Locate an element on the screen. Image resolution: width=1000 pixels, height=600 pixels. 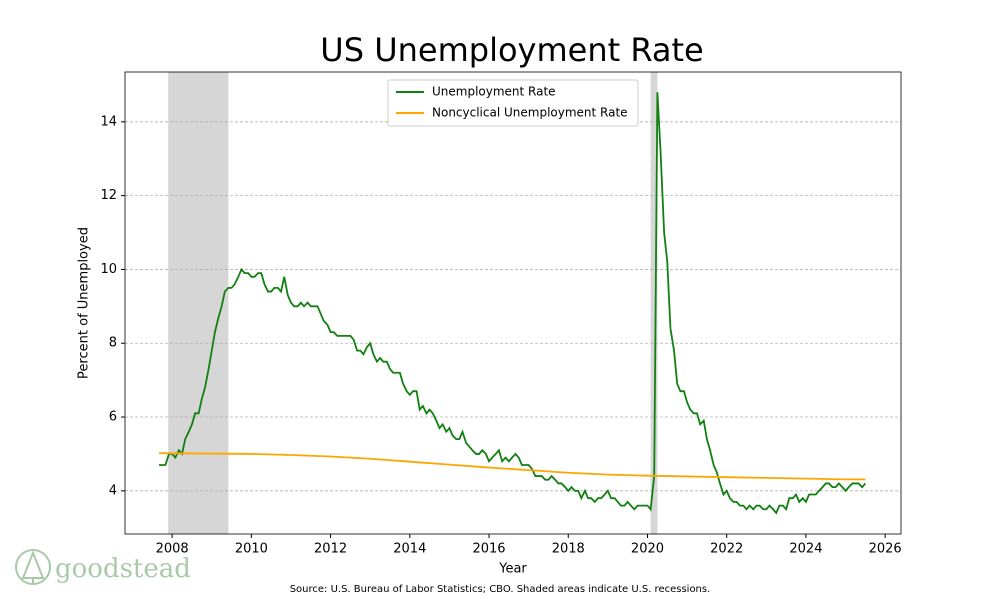
legend-box is located at coordinates (513, 103).